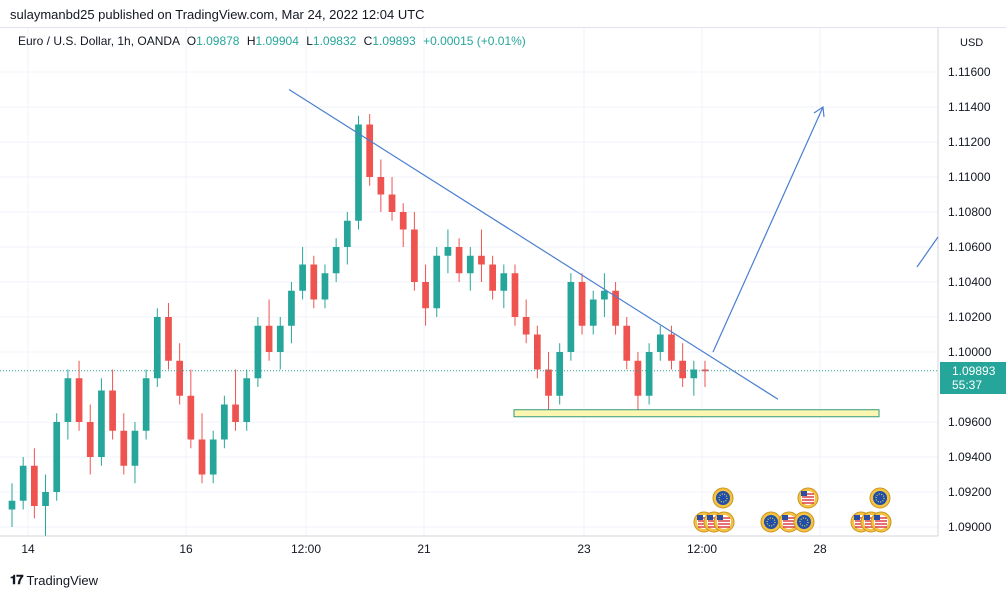 Image resolution: width=1006 pixels, height=598 pixels. What do you see at coordinates (277, 41) in the screenshot?
I see `high-value: 1.09904` at bounding box center [277, 41].